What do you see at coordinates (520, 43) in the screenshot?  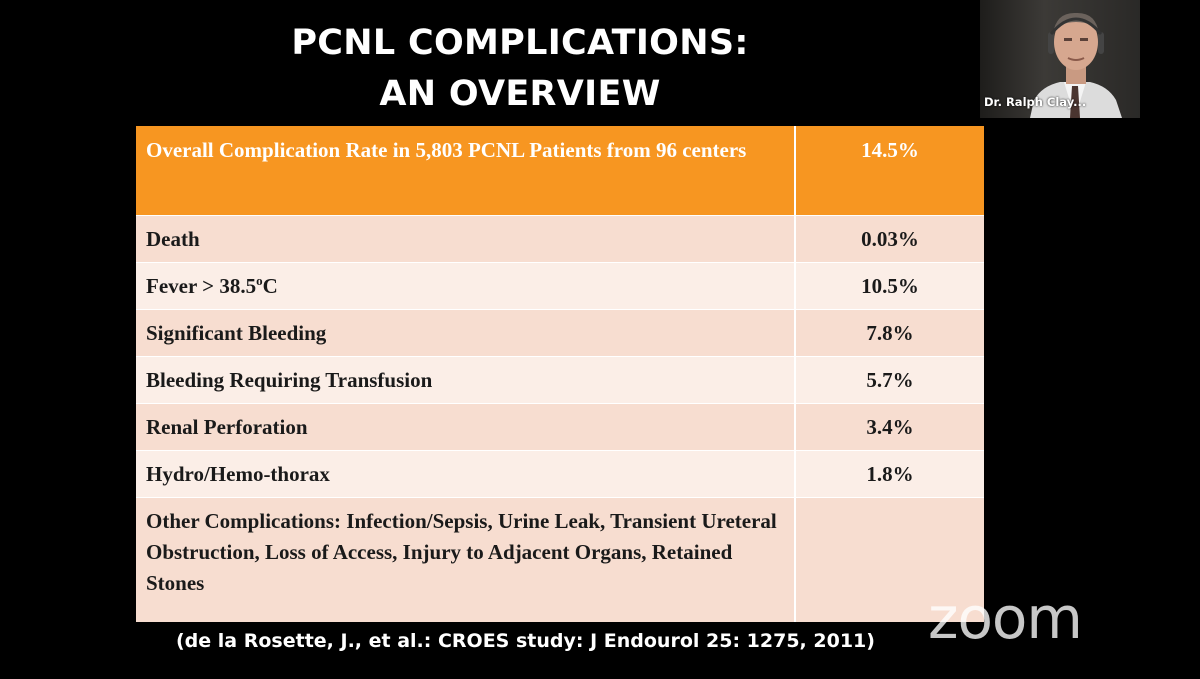 I see `title-line-1: PCNL COMPLICATIONS:` at bounding box center [520, 43].